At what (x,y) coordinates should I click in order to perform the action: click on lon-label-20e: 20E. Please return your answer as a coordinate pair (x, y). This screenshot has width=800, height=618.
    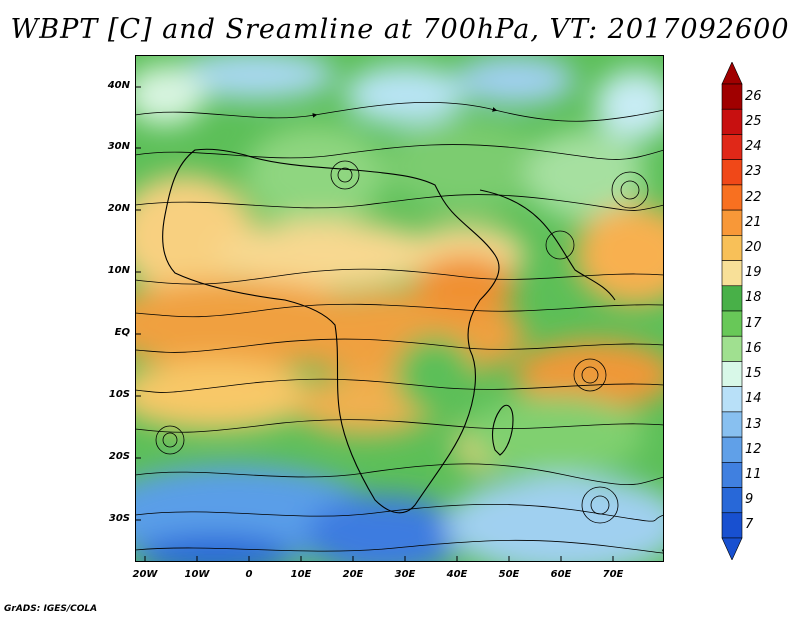
    Looking at the image, I should click on (353, 574).